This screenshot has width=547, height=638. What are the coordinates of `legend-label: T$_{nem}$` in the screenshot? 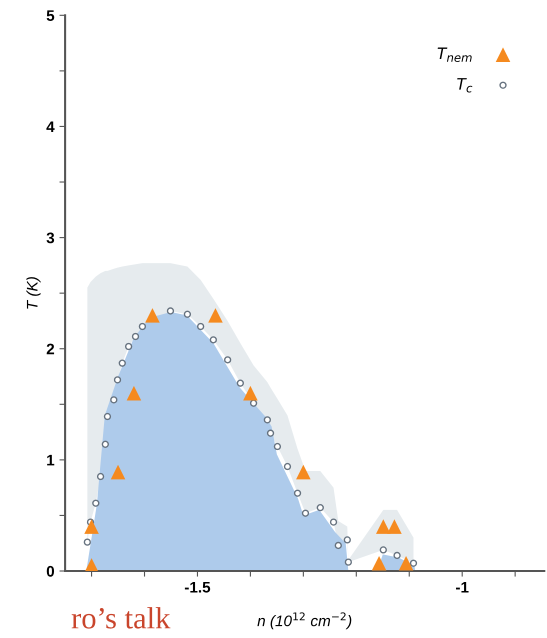 It's located at (455, 55).